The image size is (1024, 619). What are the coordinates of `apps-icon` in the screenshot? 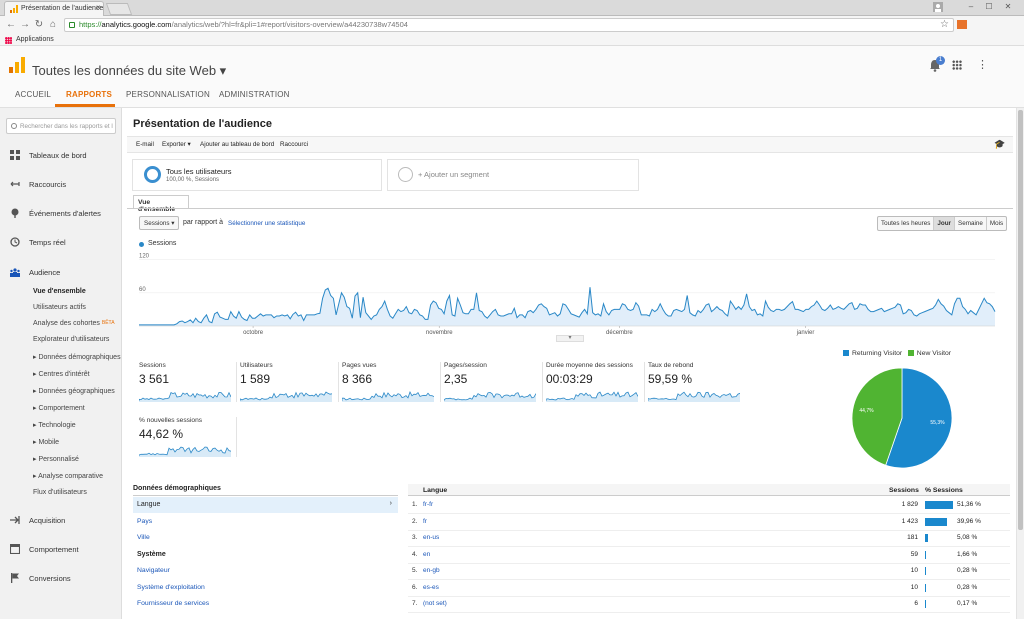 It's located at (957, 65).